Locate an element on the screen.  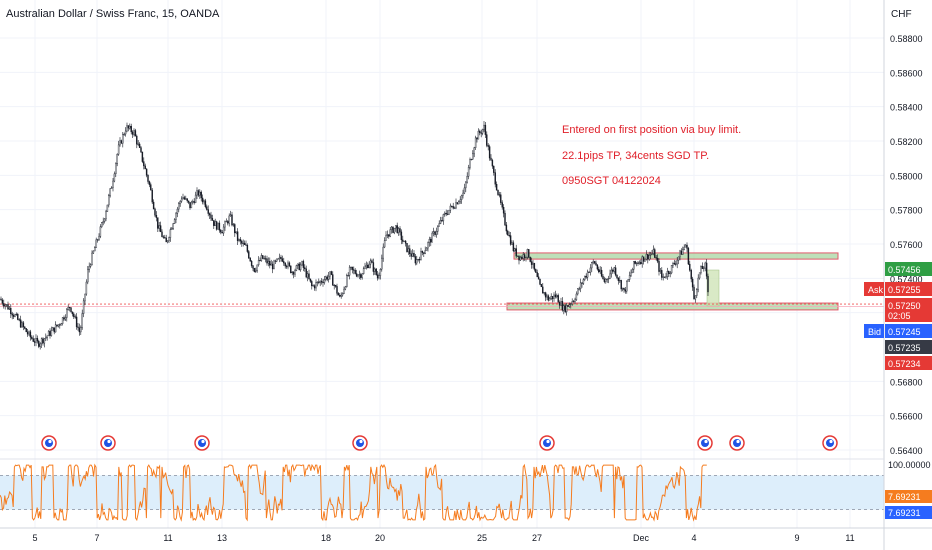
currency-label: CHF is located at coordinates (901, 14).